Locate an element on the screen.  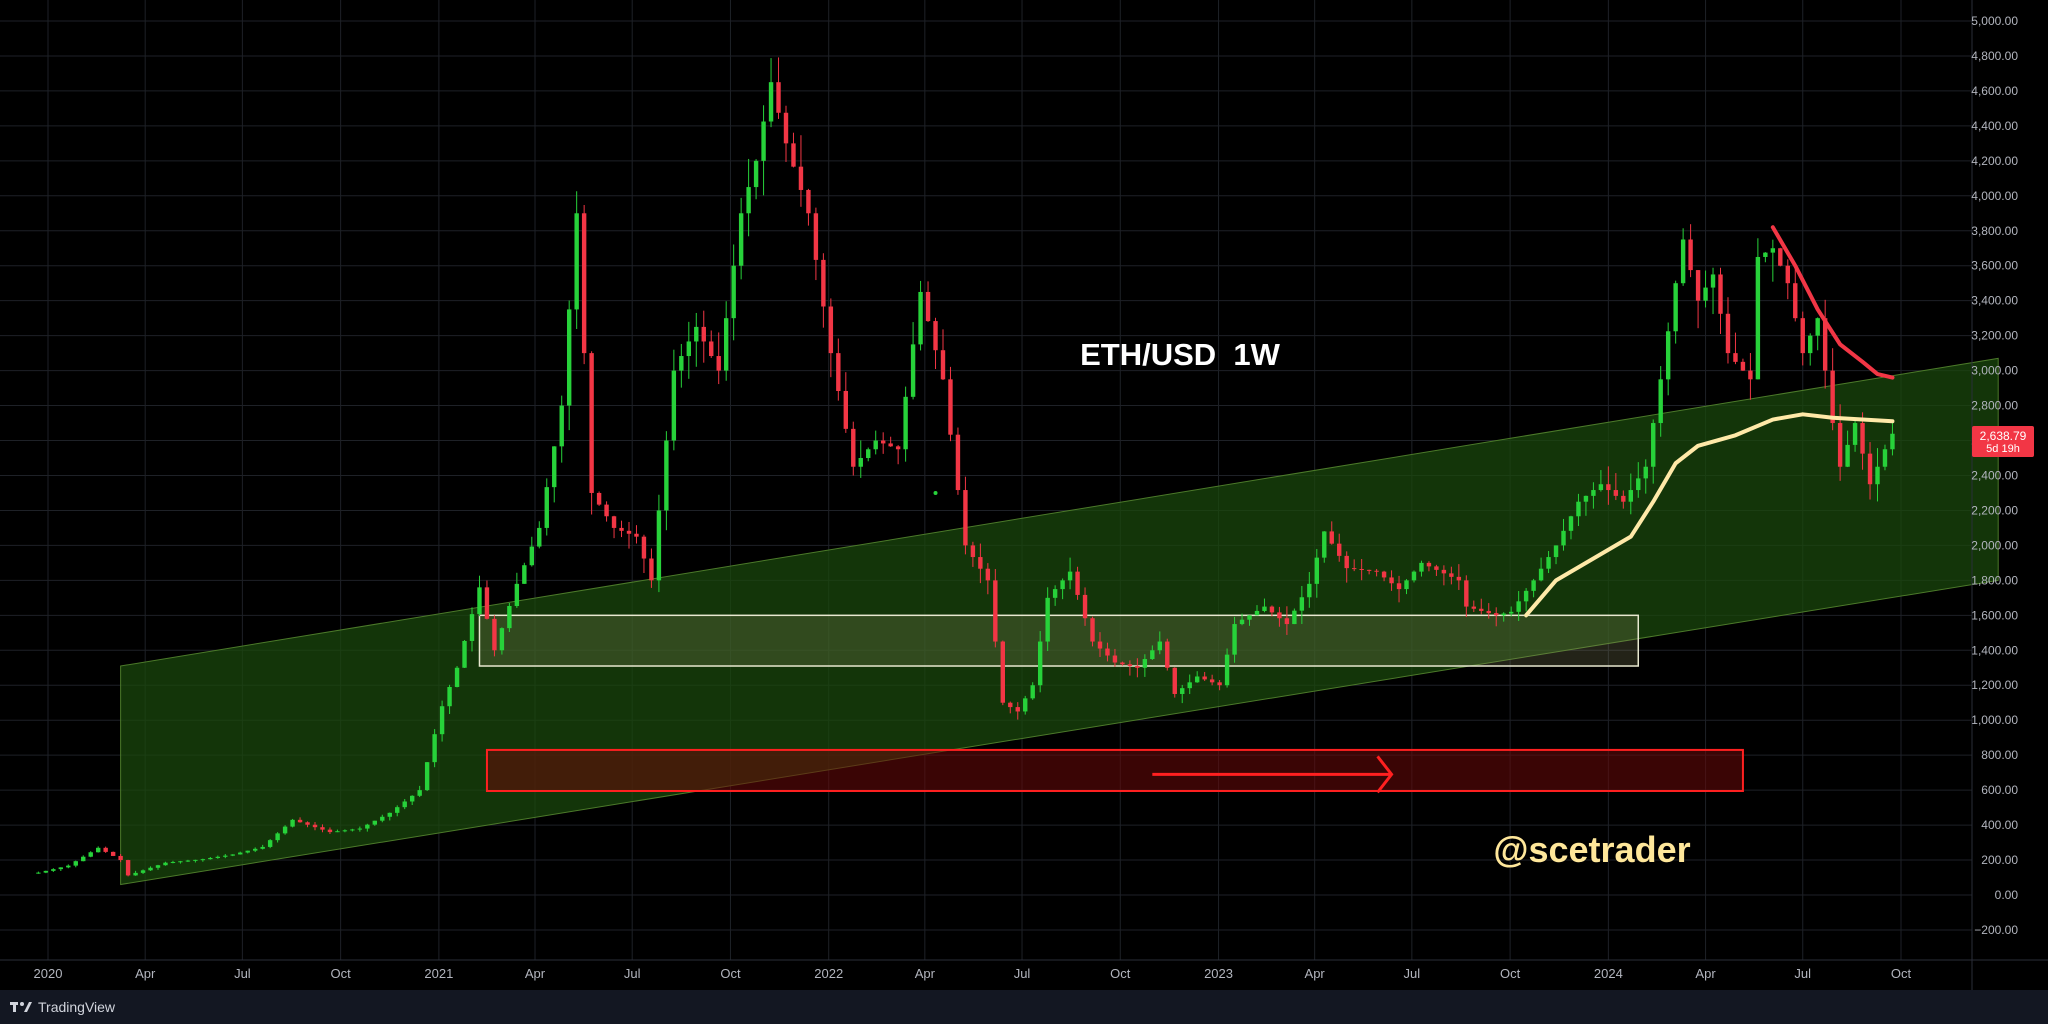
price-tick-label: 3,400.00 is located at coordinates (1994, 301).